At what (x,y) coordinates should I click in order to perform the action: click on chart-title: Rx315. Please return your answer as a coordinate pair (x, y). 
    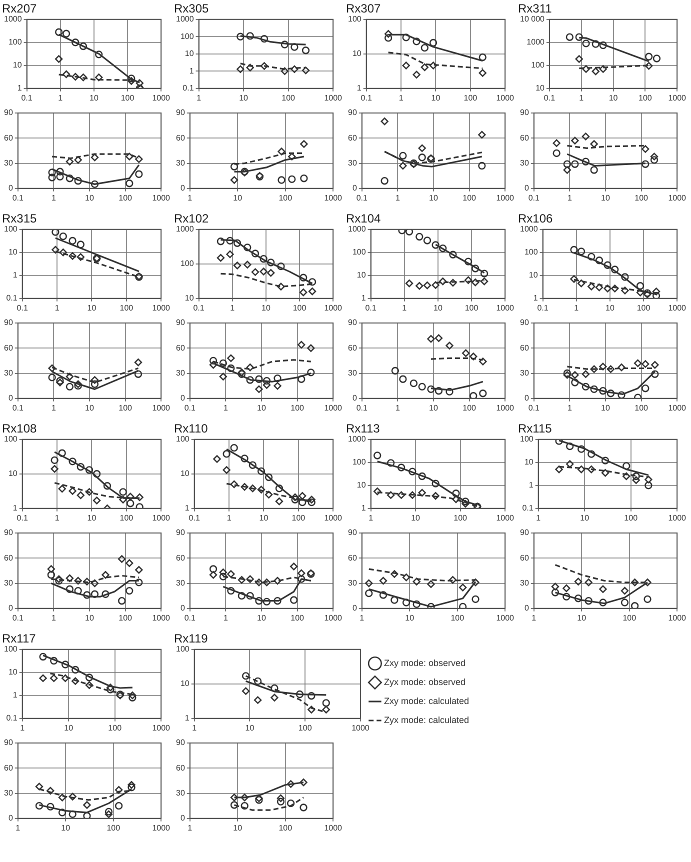
    Looking at the image, I should click on (20, 219).